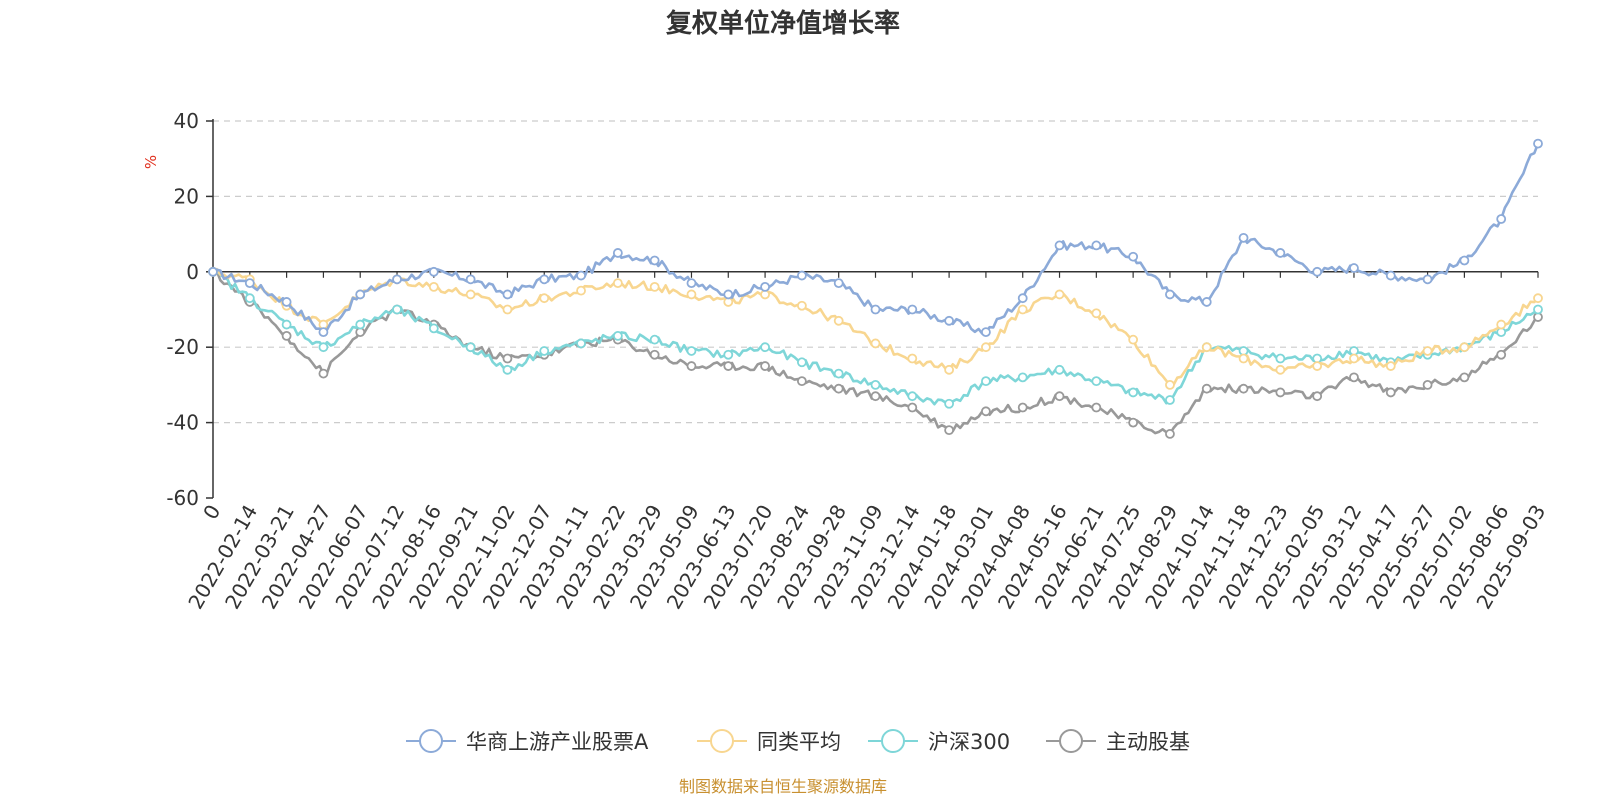  I want to click on source-note: 制图数据来自恒生聚源数据库, so click(783, 786).